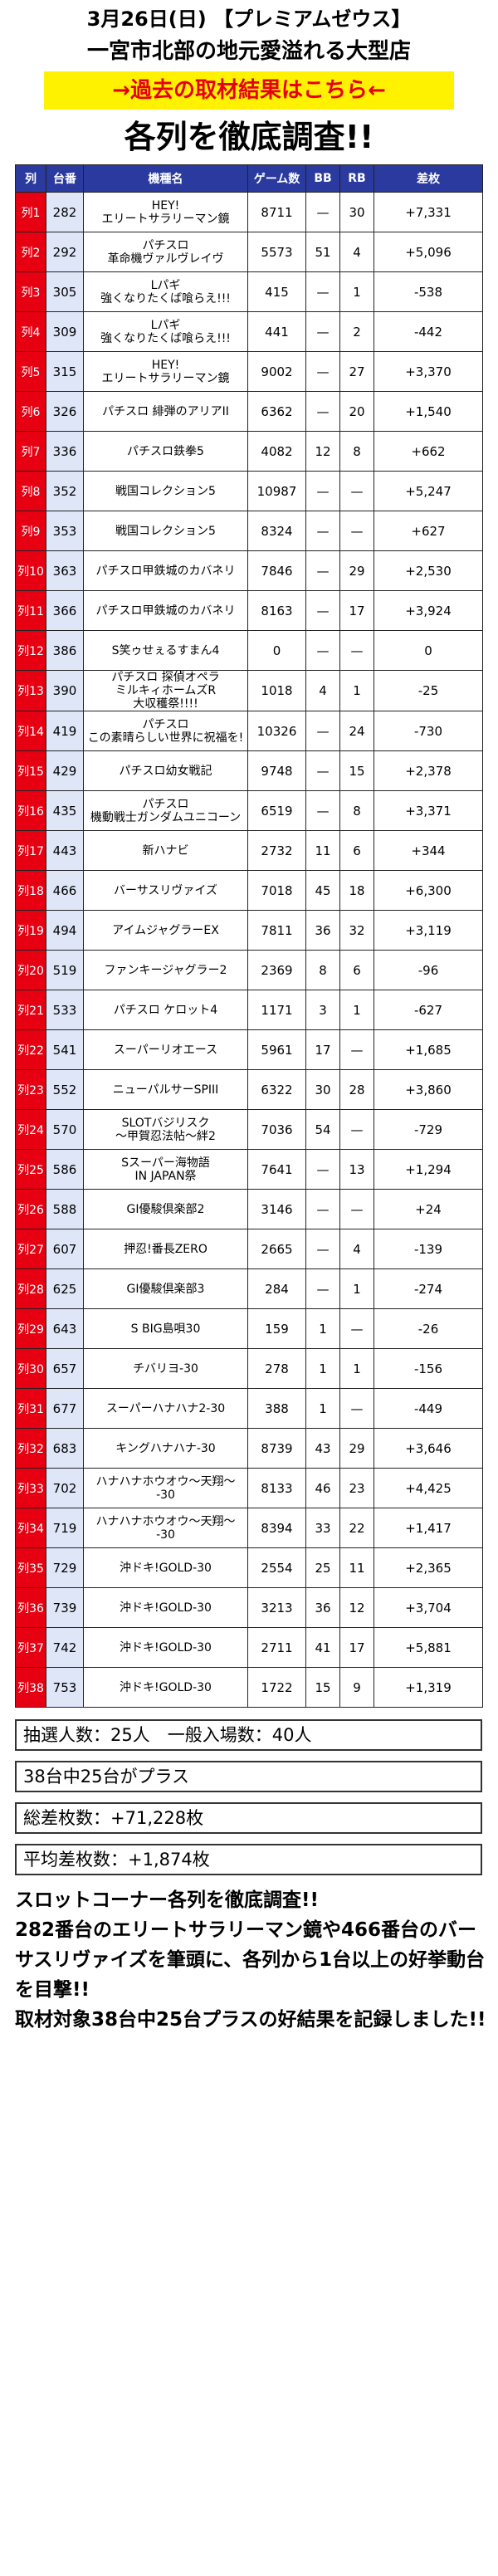  What do you see at coordinates (31, 252) in the screenshot?
I see `retsu-cell: 列2` at bounding box center [31, 252].